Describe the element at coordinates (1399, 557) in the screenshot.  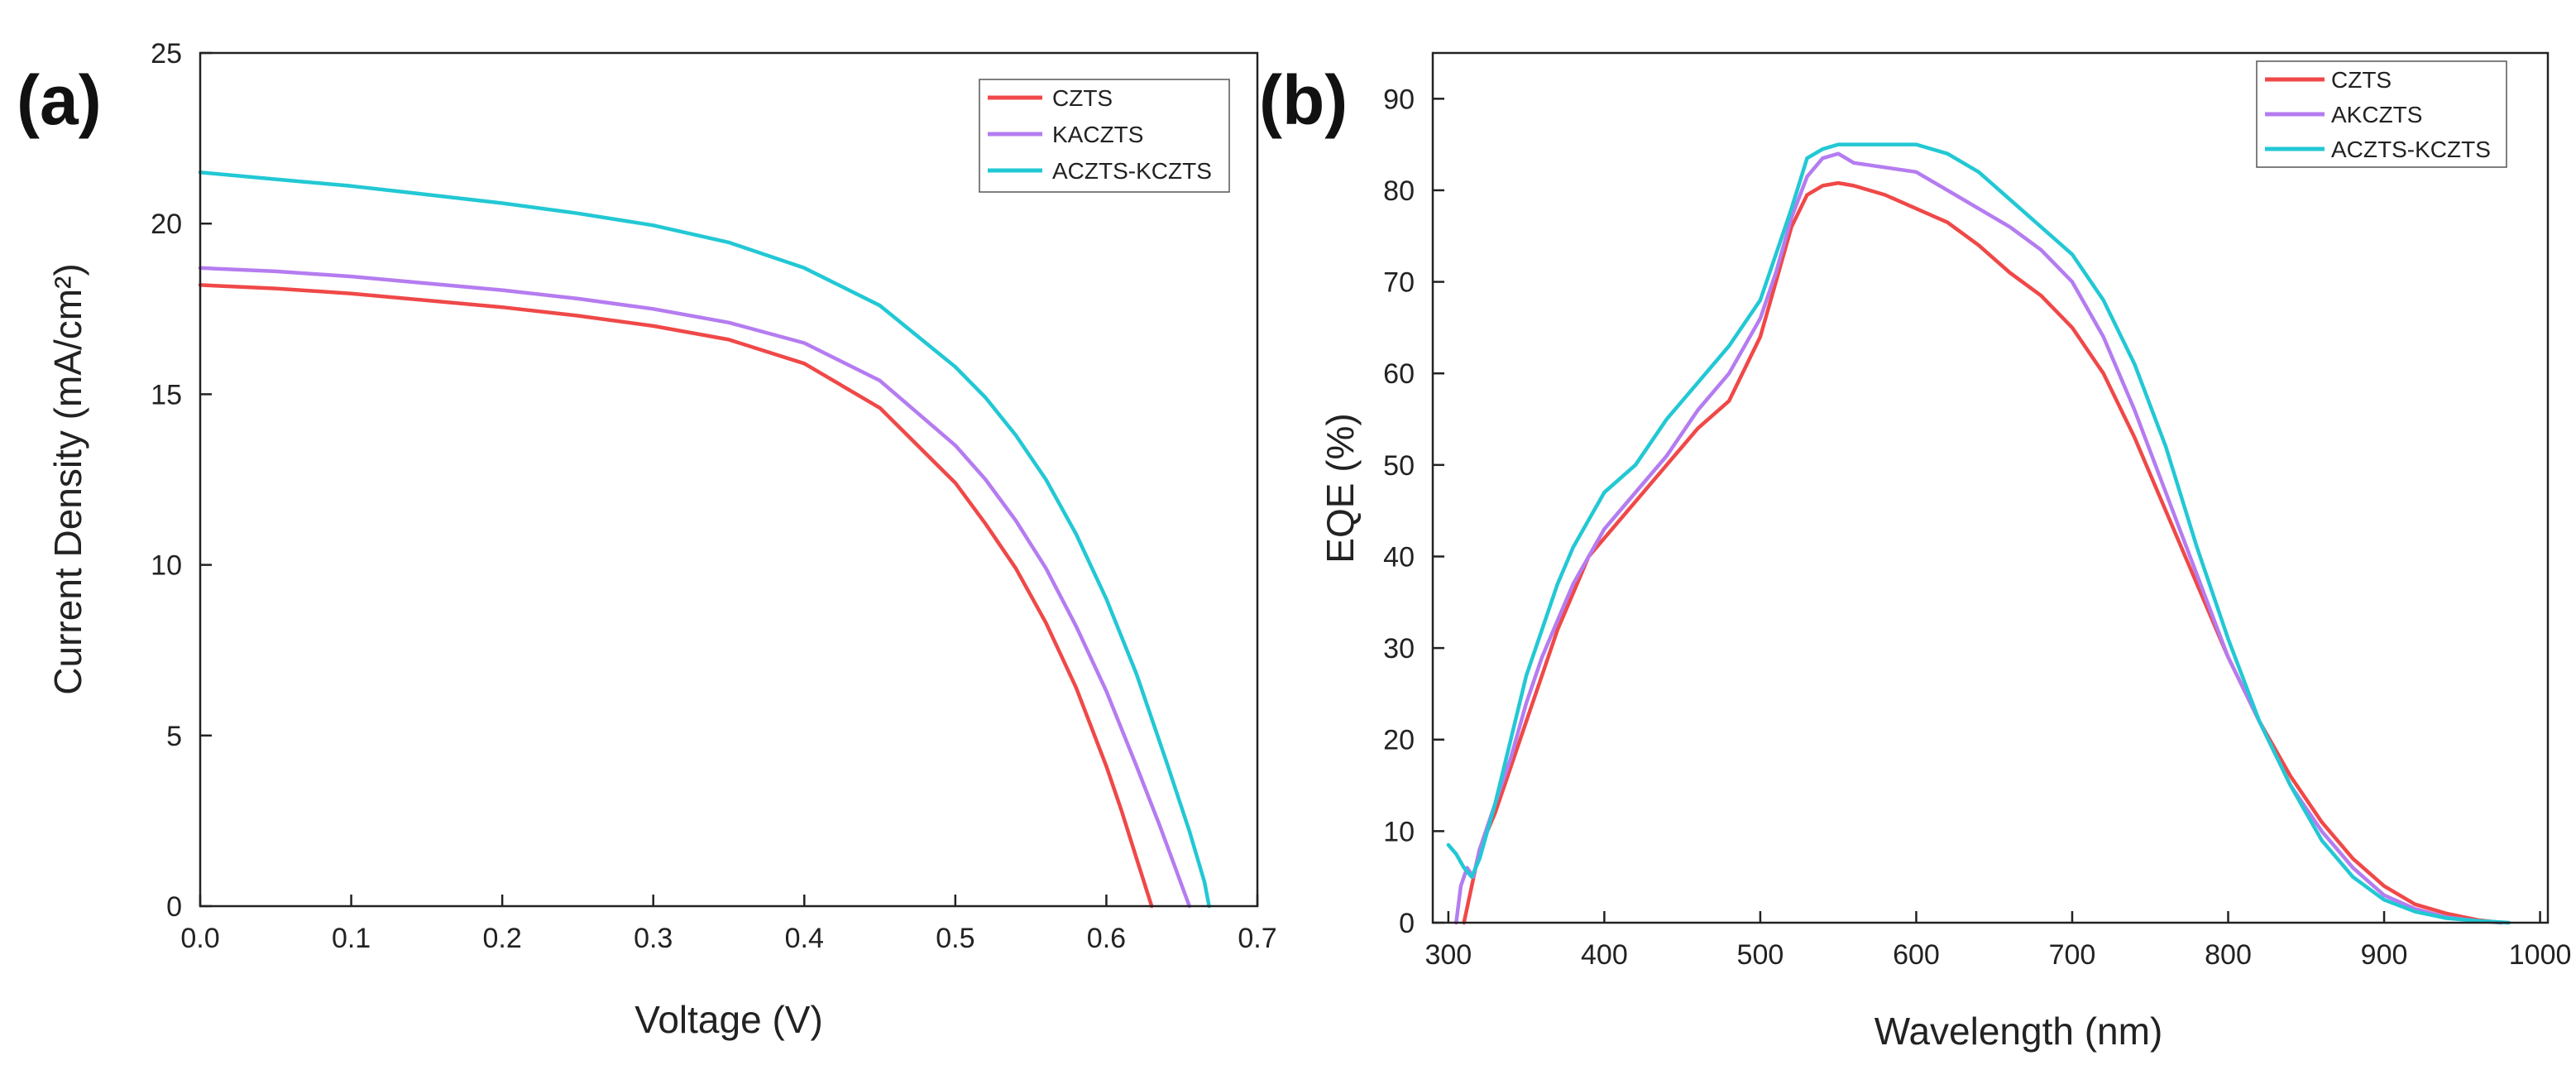
I see `panel-b-ytick-label: 40` at that location.